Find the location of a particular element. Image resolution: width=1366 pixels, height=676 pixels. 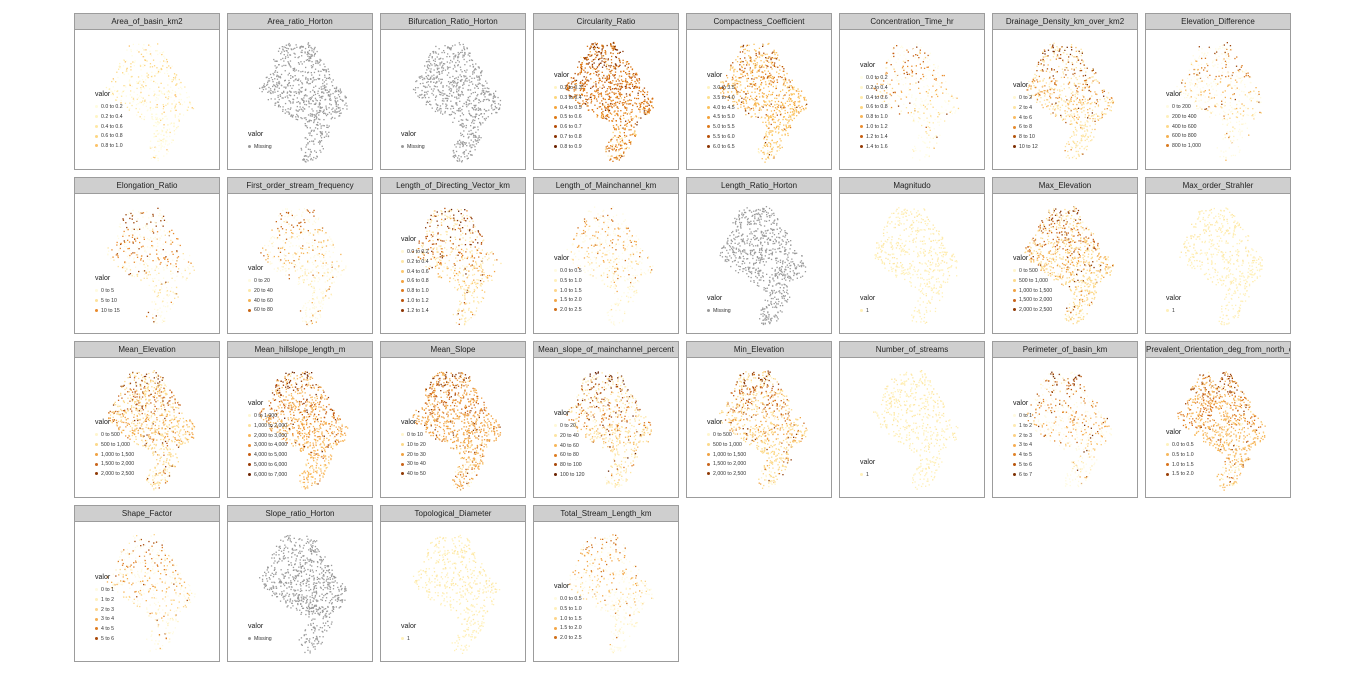

legend-item: 0.3 to 0.4 is located at coordinates (568, 99).